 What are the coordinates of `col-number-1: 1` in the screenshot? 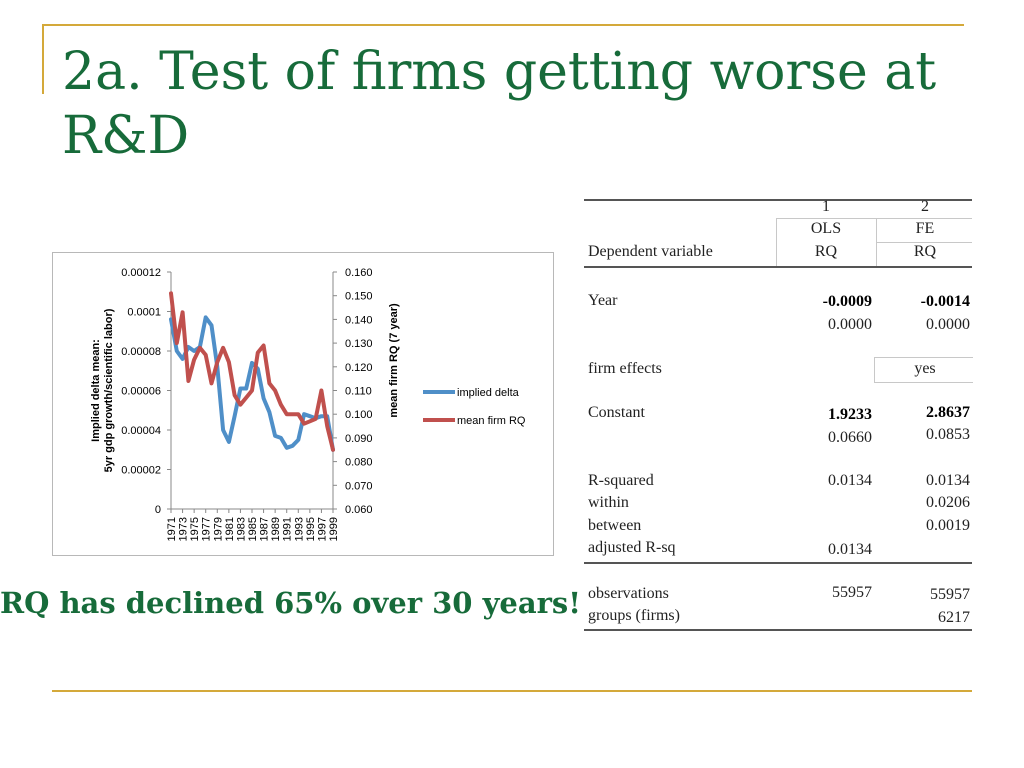 It's located at (826, 206).